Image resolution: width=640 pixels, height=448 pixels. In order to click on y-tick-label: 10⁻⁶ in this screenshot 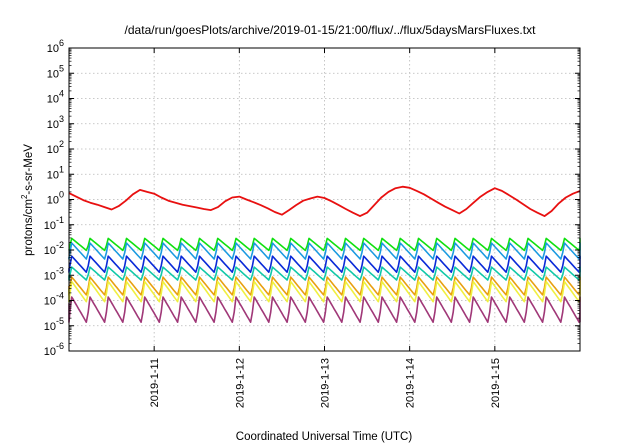, I will do `click(54, 349)`.